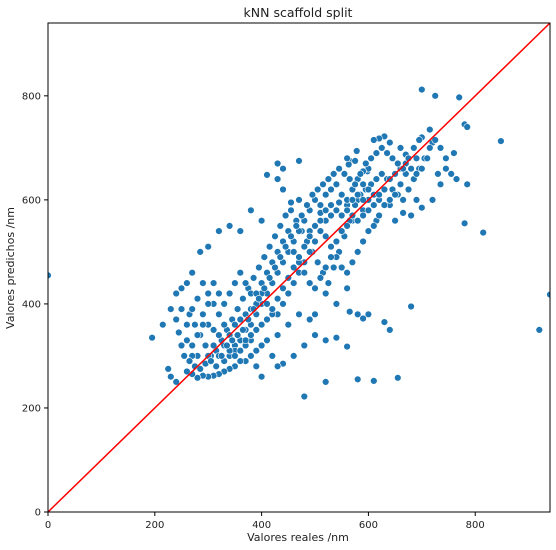  What do you see at coordinates (35, 305) in the screenshot?
I see `y-axis: 0 200 400 600 800` at bounding box center [35, 305].